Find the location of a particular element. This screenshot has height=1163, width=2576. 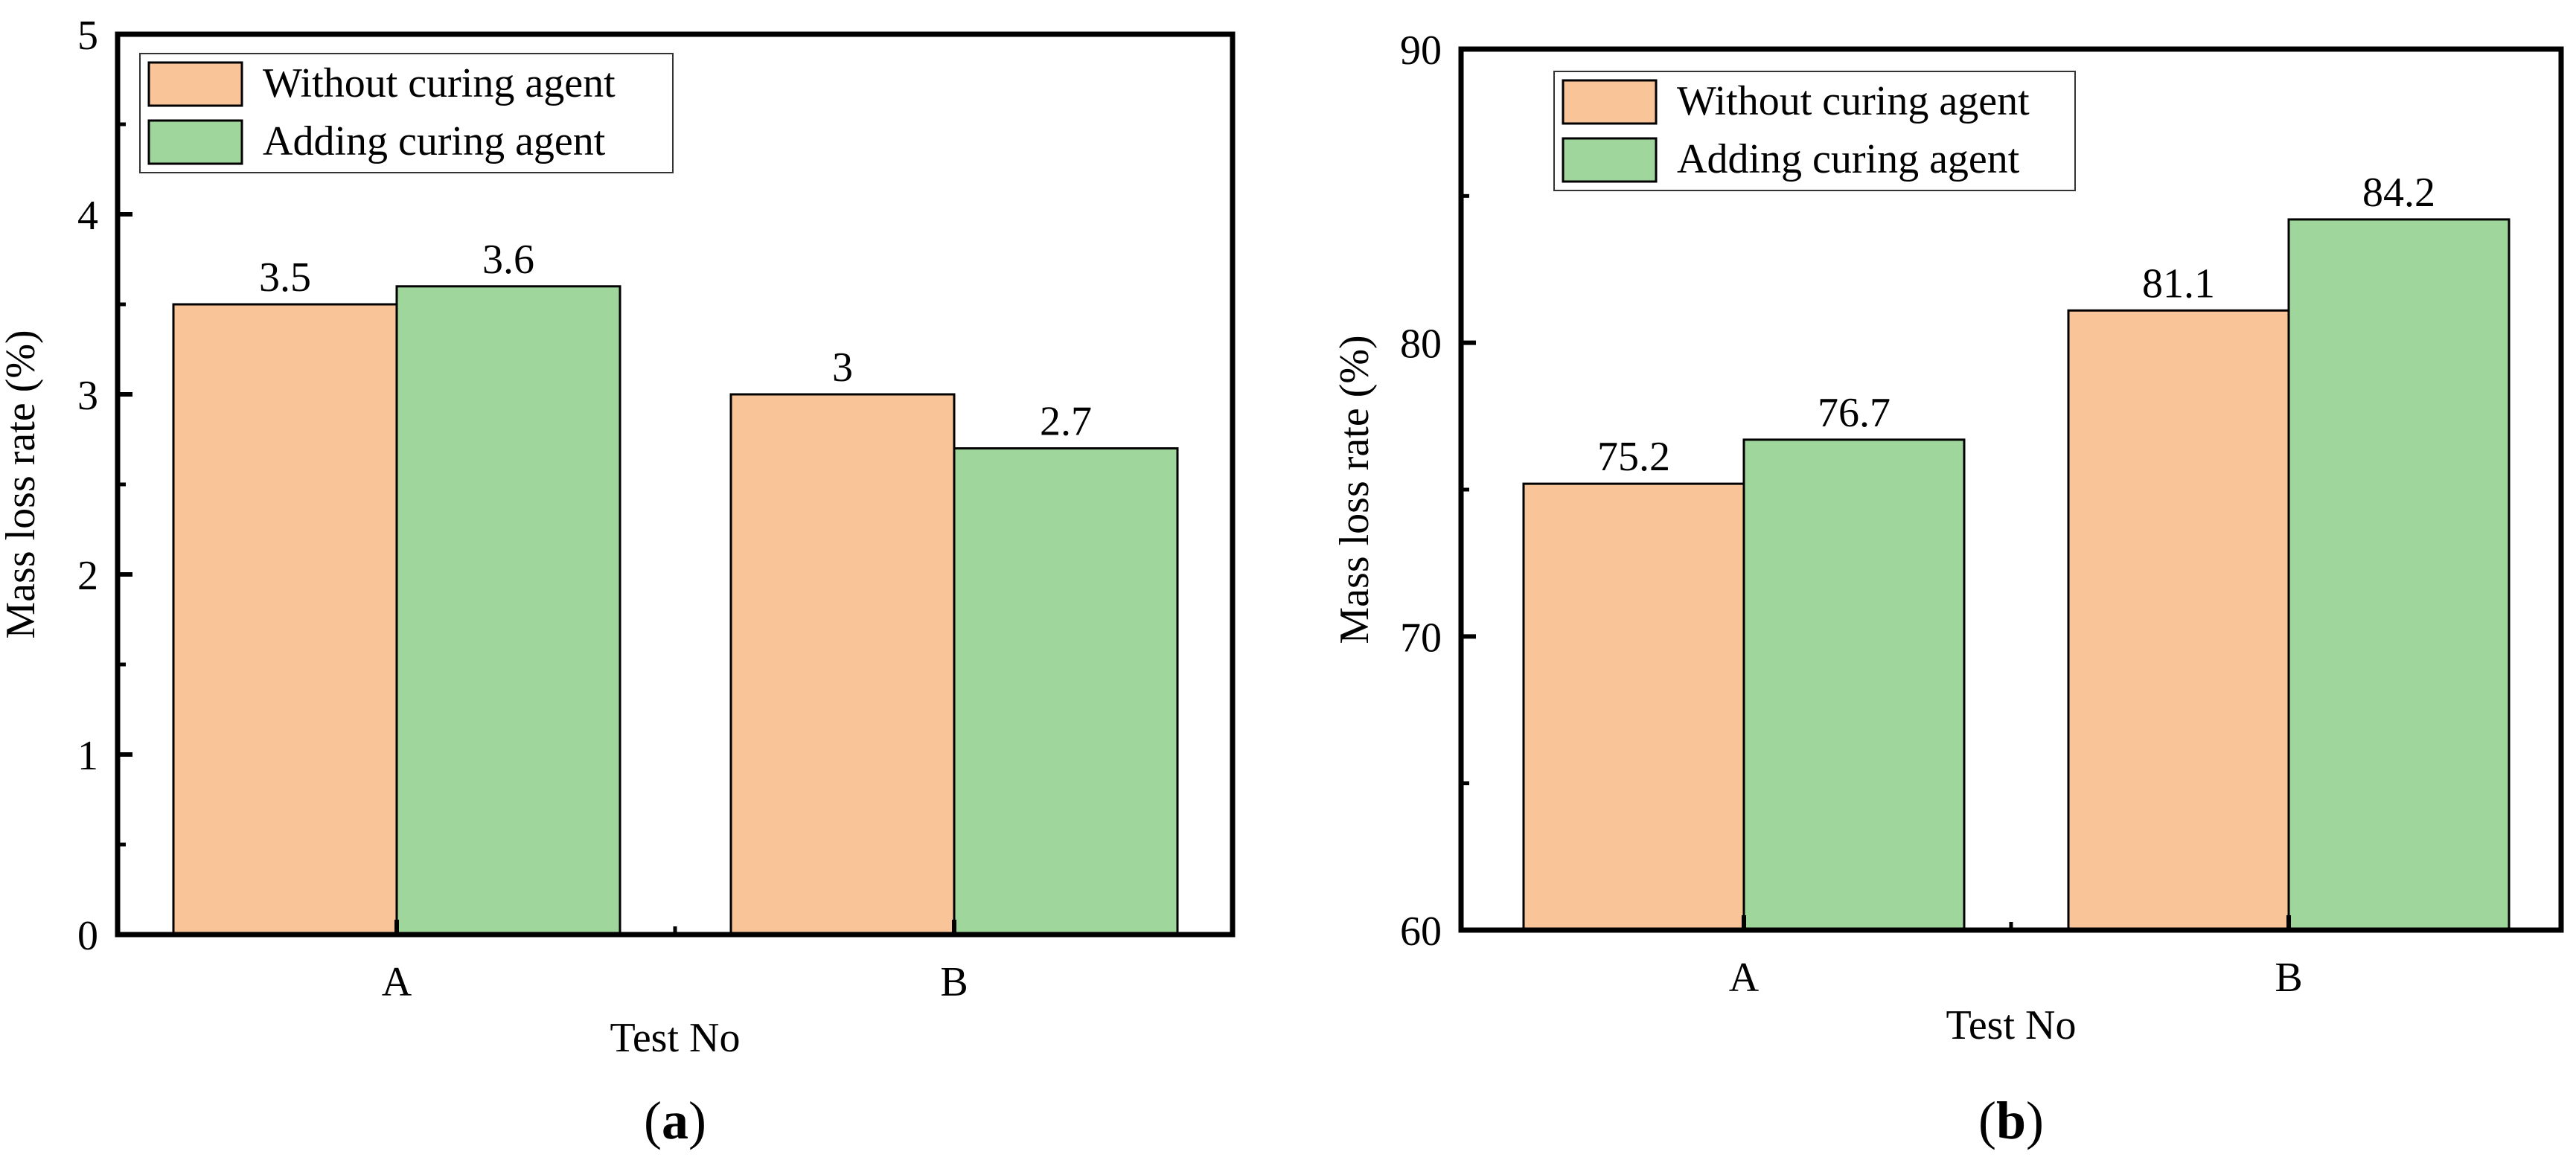

y-tick-label: 60 is located at coordinates (1421, 932).